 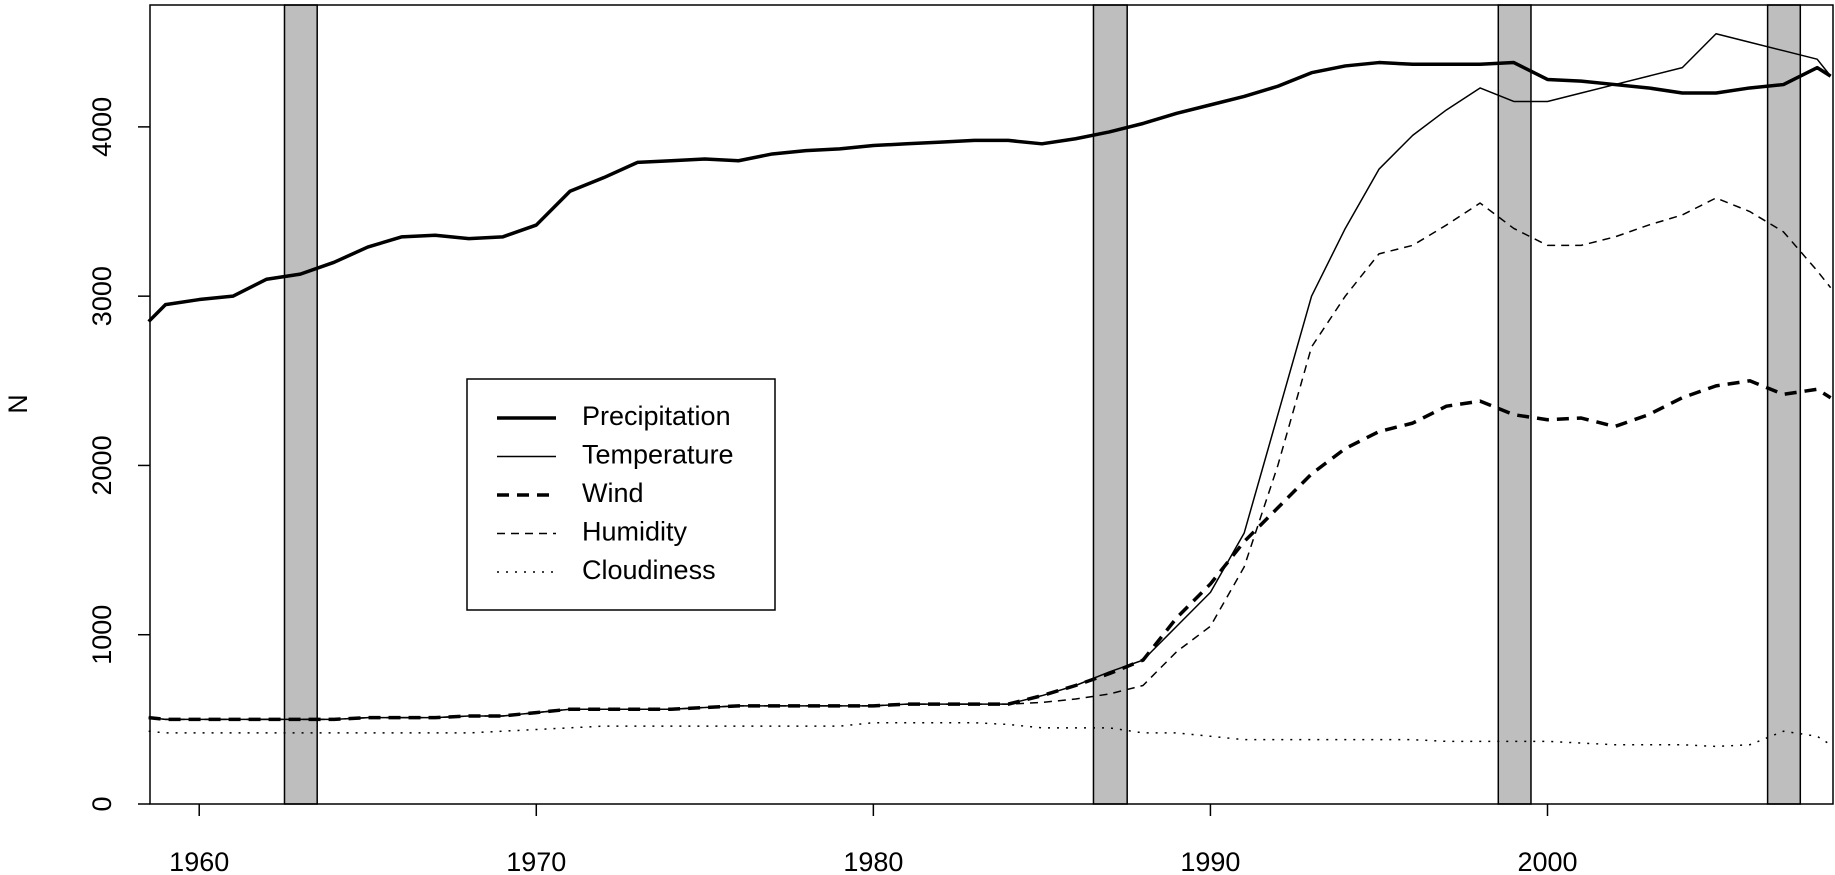 What do you see at coordinates (536, 861) in the screenshot?
I see `x-tick-label: 1970` at bounding box center [536, 861].